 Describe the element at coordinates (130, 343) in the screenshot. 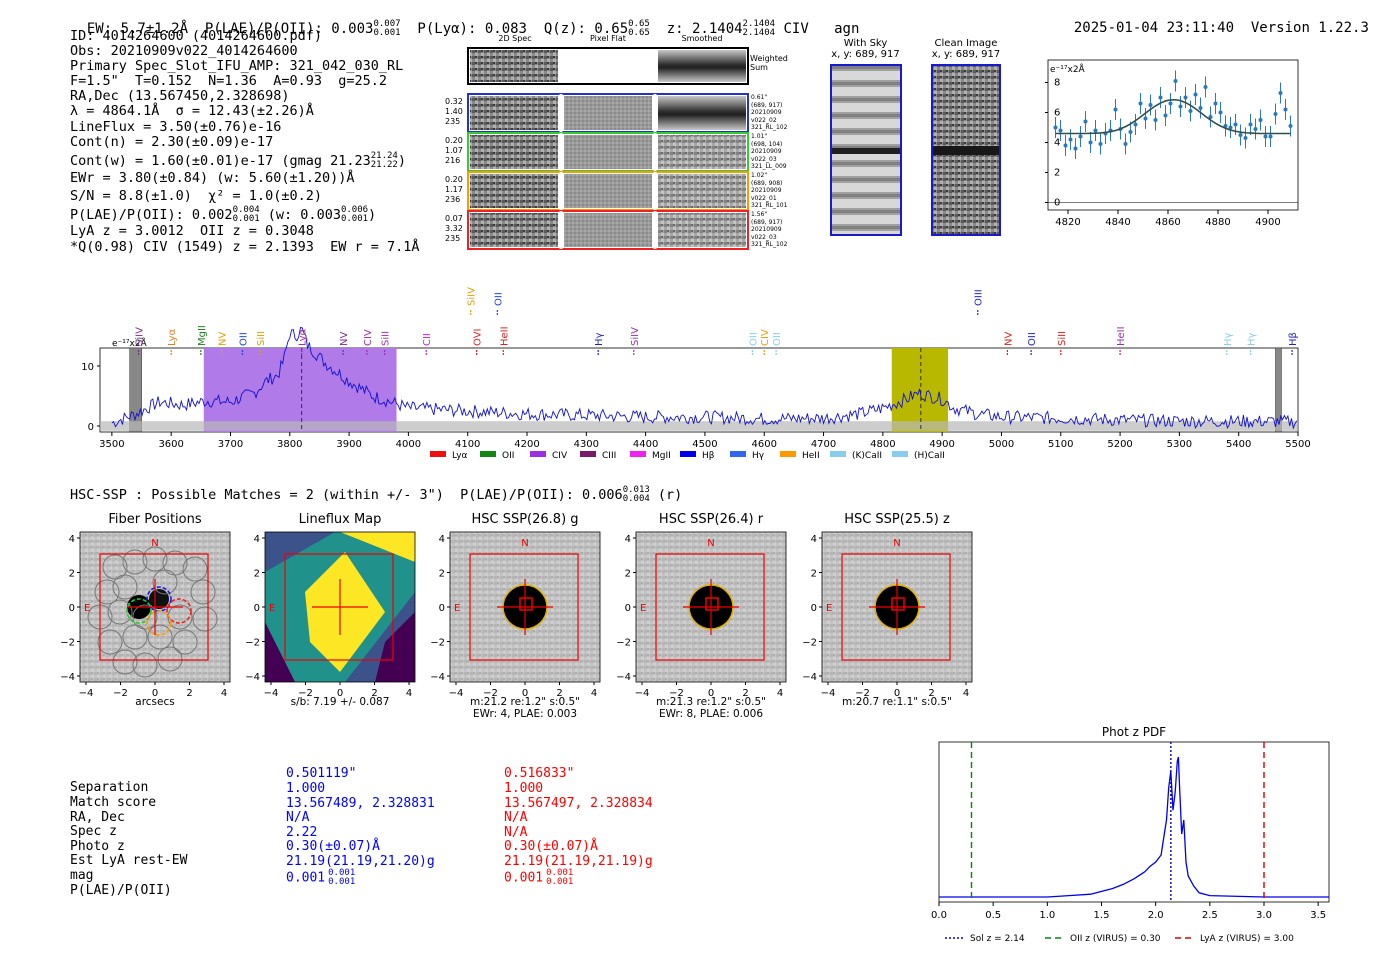

I see `spec-ylabel: e⁻¹⁷x2Å` at that location.